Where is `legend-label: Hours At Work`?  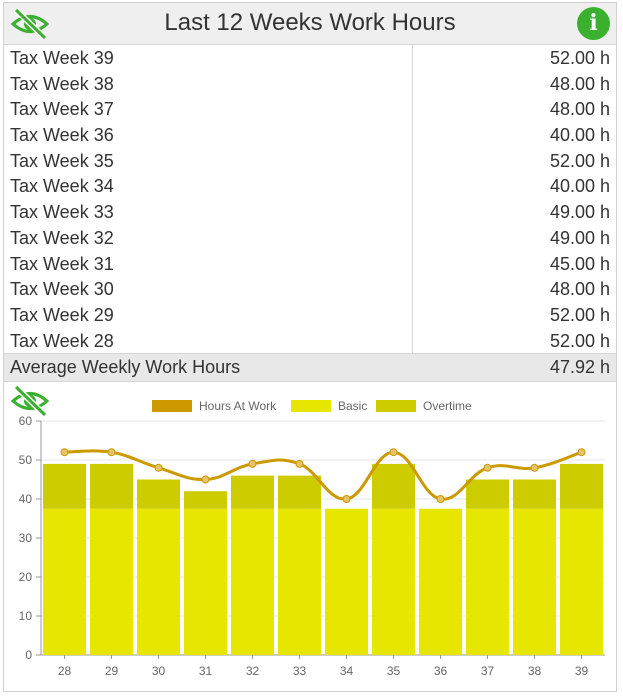 legend-label: Hours At Work is located at coordinates (238, 406).